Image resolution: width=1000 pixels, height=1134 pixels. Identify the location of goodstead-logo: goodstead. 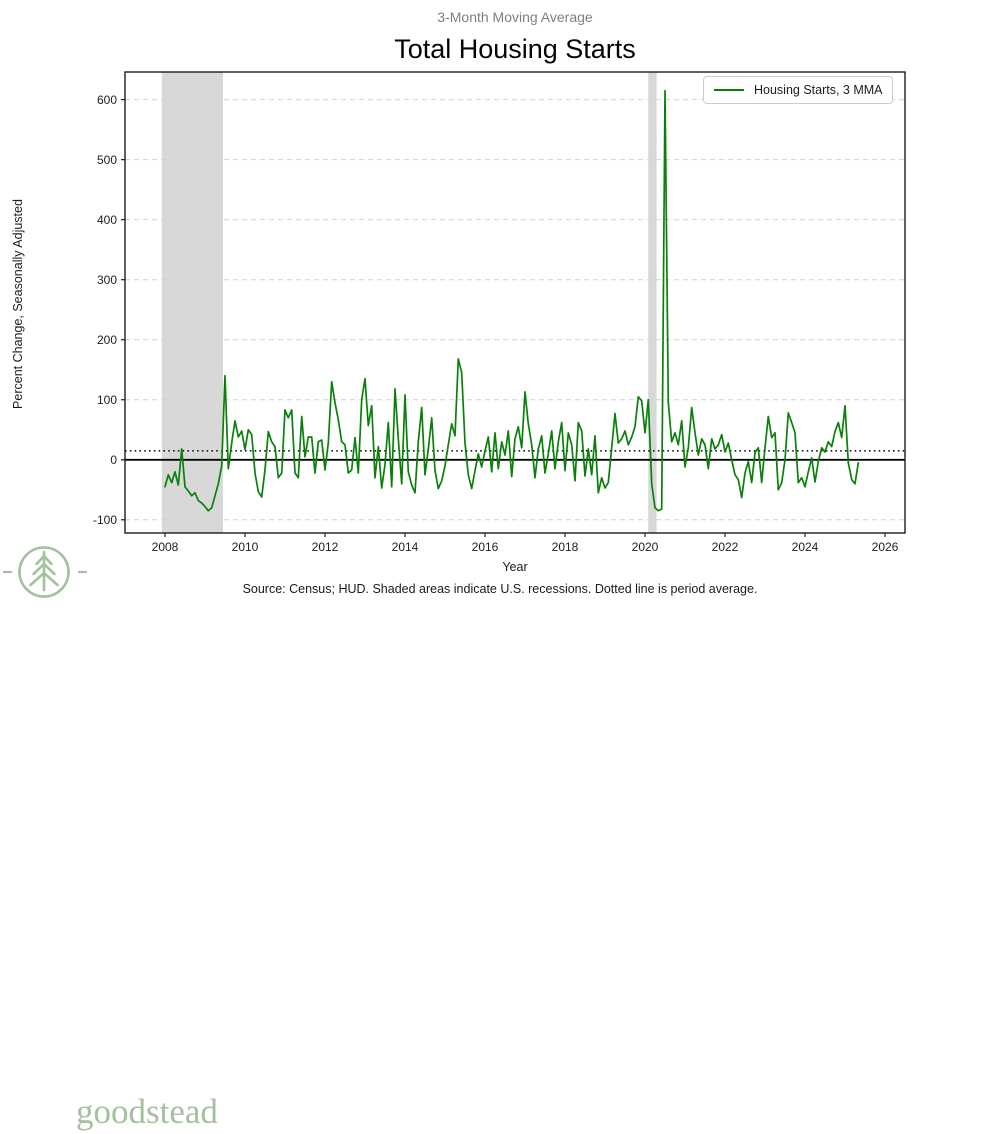
(115, 835).